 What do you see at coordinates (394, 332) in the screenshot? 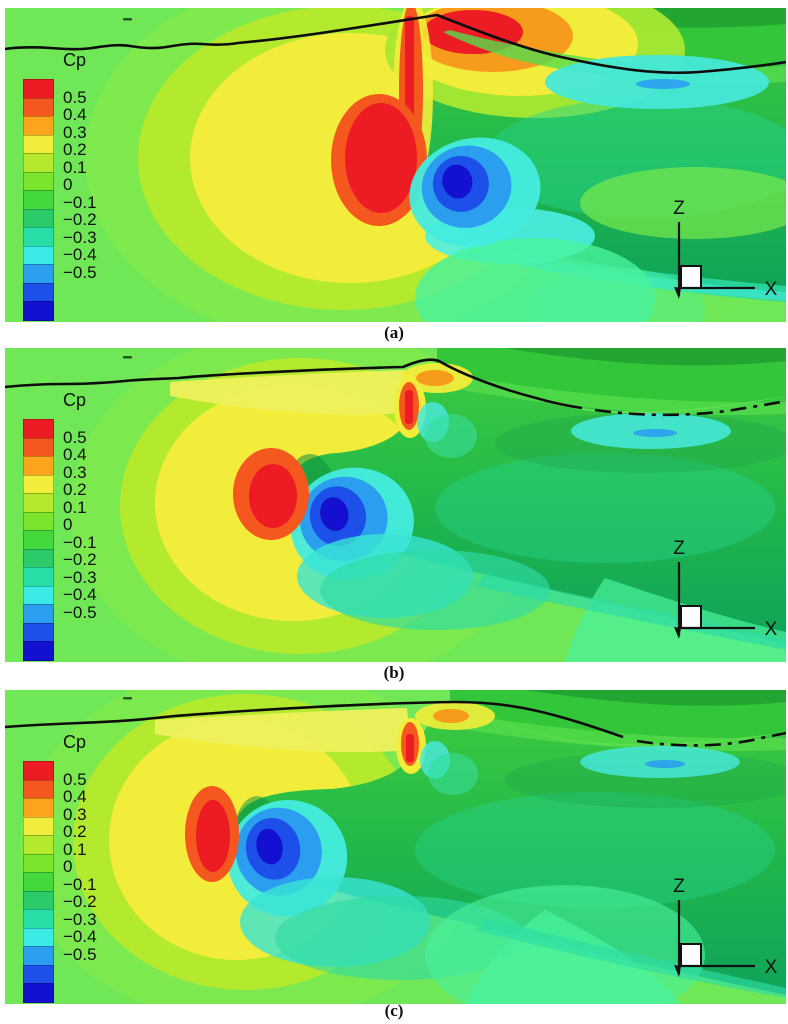
I see `caption-a: (a)` at bounding box center [394, 332].